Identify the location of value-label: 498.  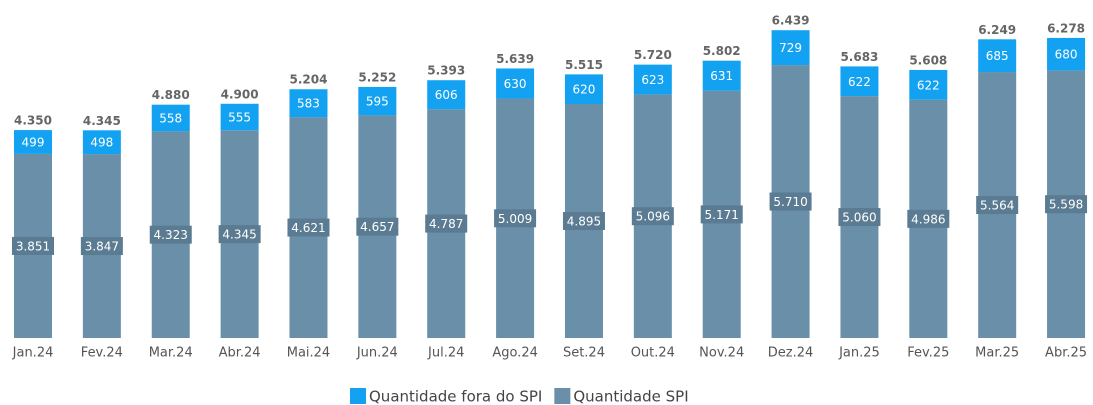
(101, 143).